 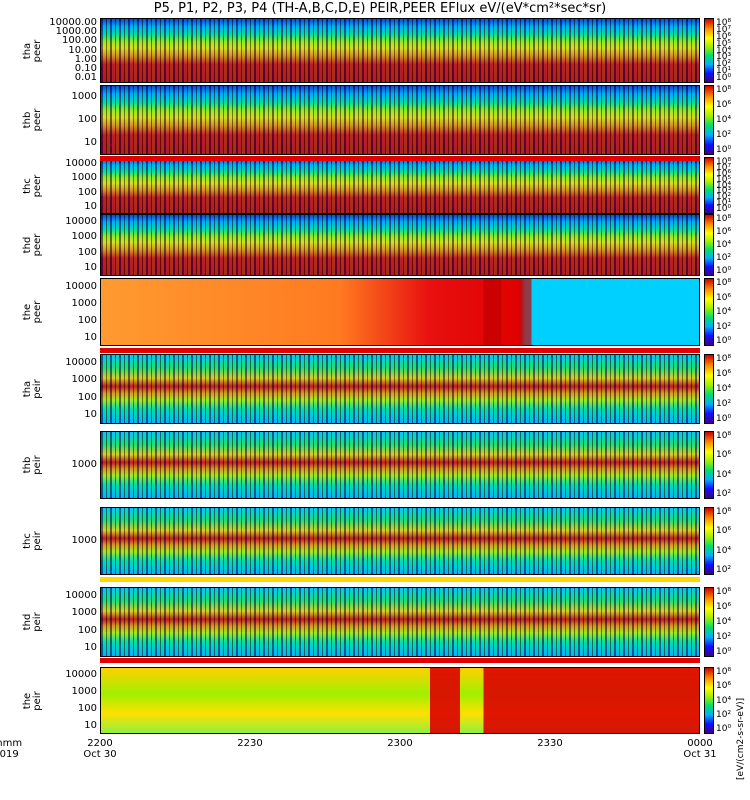 I want to click on spectrogram-thd-peir, so click(x=400, y=622).